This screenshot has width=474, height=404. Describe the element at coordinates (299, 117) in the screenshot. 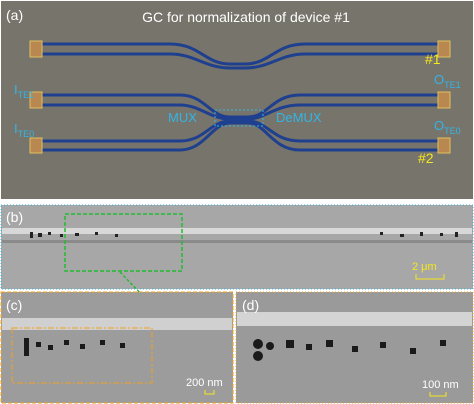

I see `demux-label: DeMUX` at that location.